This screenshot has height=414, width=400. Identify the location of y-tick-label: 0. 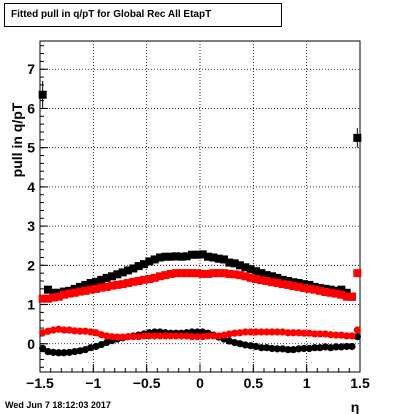
(31, 344).